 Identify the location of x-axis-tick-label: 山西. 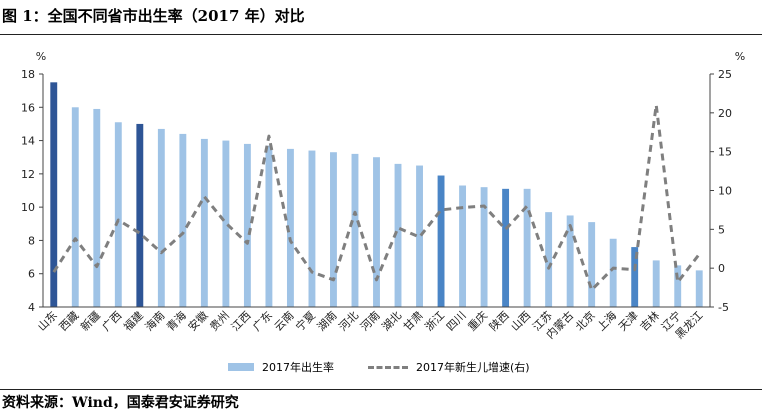
(520, 321).